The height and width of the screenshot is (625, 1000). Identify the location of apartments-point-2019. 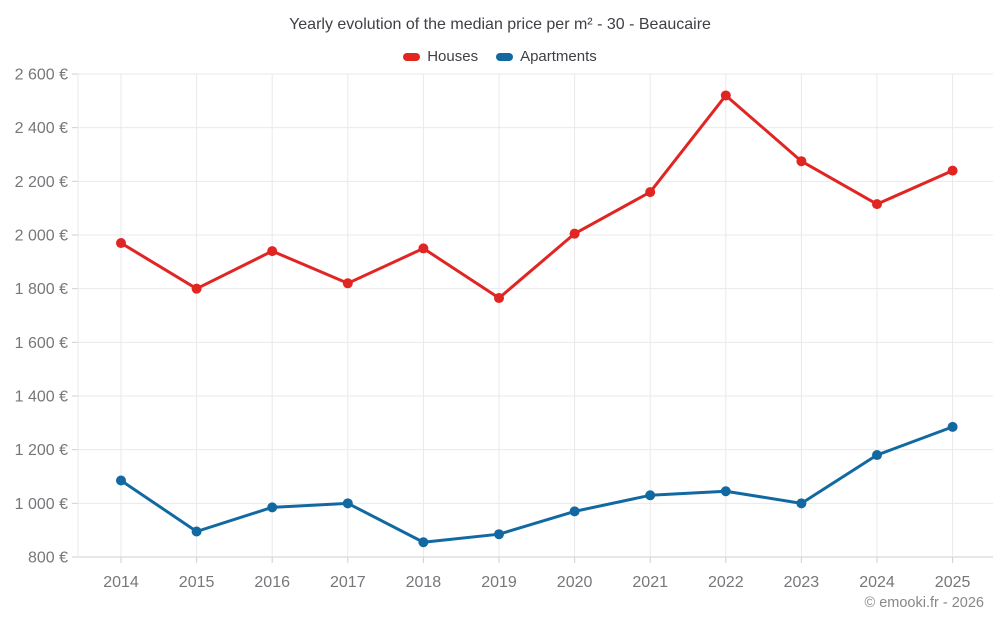
(499, 534).